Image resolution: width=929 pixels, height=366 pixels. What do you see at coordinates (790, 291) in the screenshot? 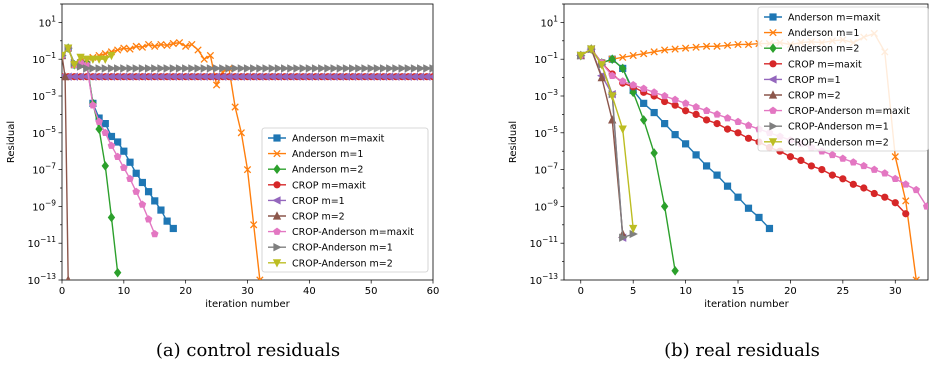
I see `x-tick-label: 20` at bounding box center [790, 291].